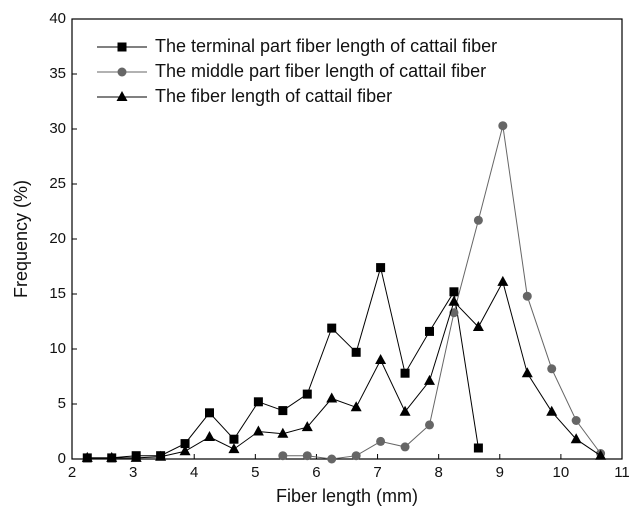  Describe the element at coordinates (57, 73) in the screenshot. I see `y-tick-label: 35` at that location.